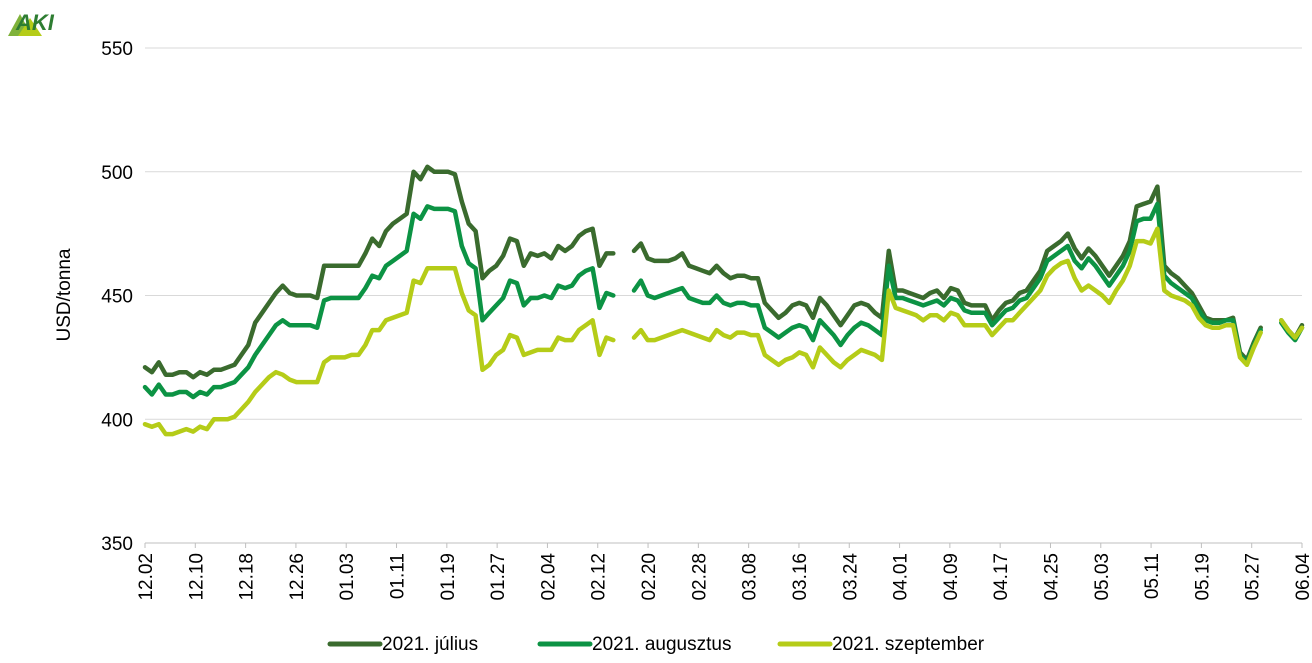 The width and height of the screenshot is (1312, 663). I want to click on legend-label: 2021. augusztus, so click(661, 644).